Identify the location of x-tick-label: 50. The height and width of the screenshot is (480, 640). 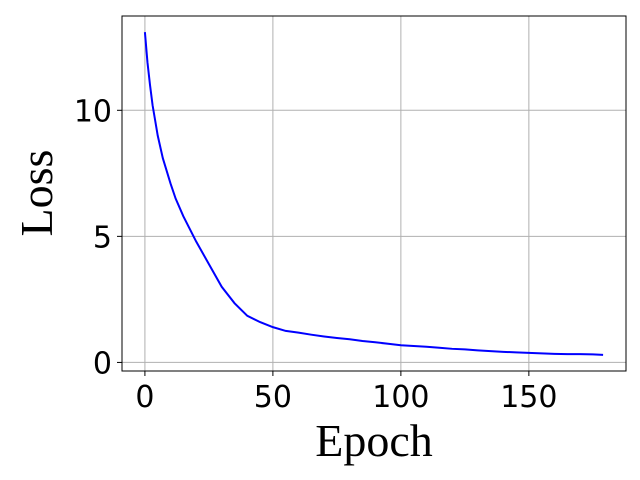
(273, 397).